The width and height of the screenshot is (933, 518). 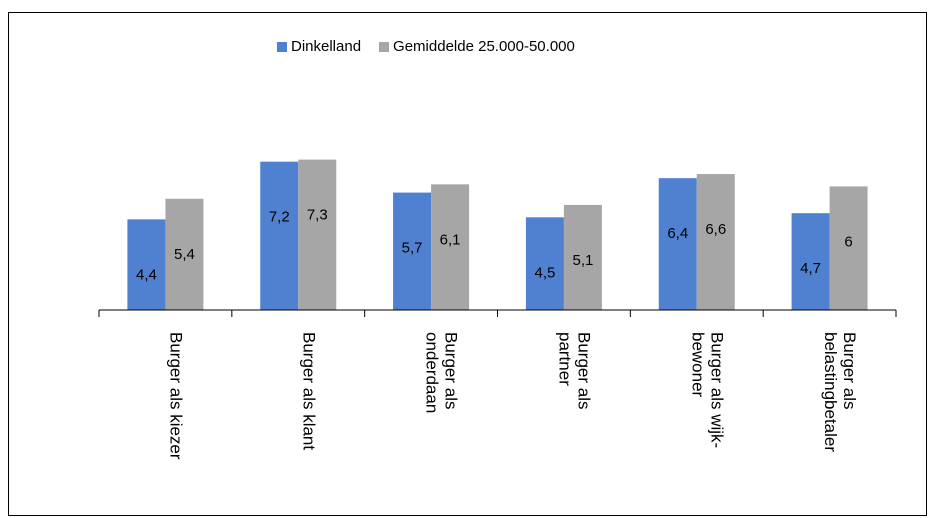 What do you see at coordinates (450, 239) in the screenshot?
I see `data-label-gemiddelde-2: 6,1` at bounding box center [450, 239].